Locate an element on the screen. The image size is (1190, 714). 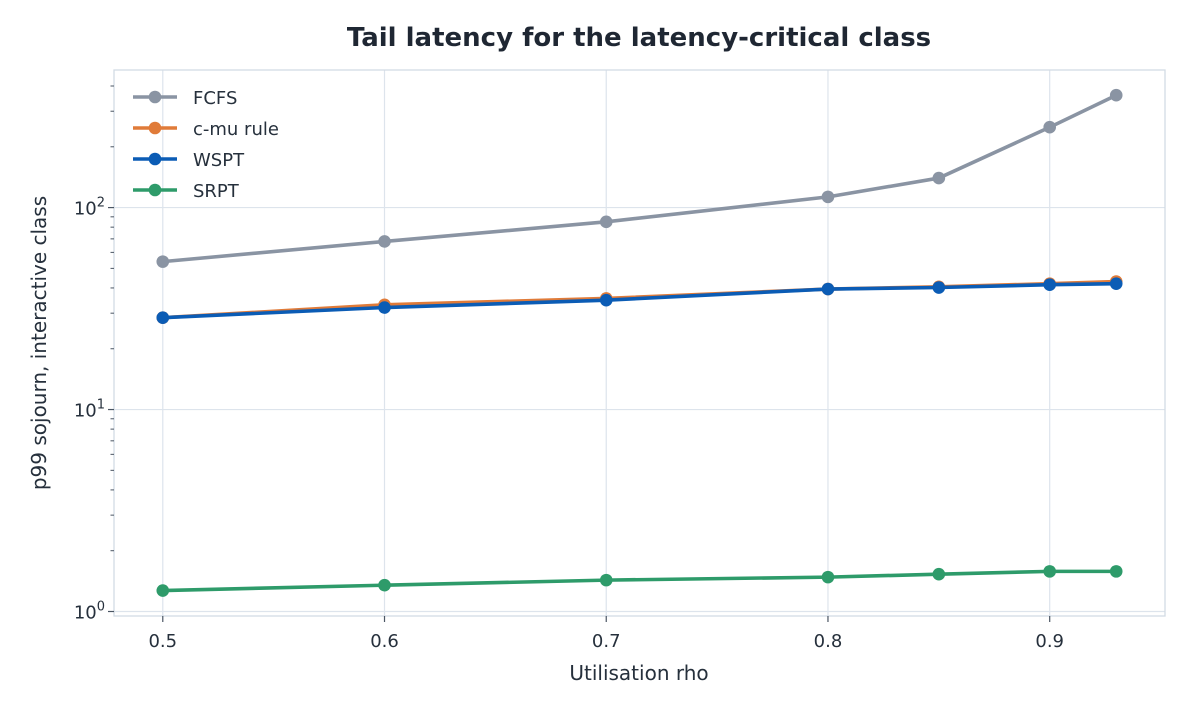
y-tick-label: 10² is located at coordinates (89, 208).